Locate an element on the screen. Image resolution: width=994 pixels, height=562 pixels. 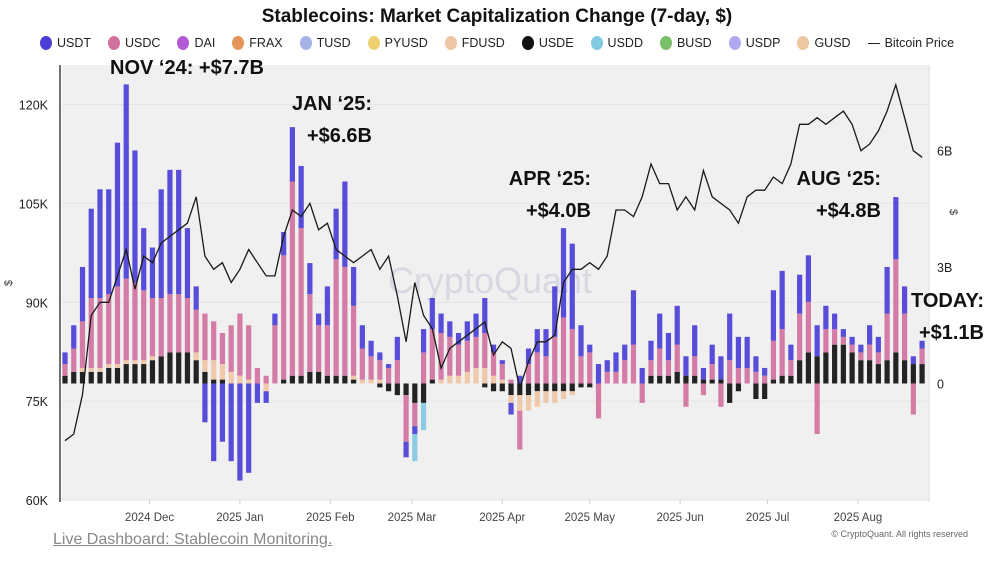
legend-item-frax: FRAX is located at coordinates (257, 43).